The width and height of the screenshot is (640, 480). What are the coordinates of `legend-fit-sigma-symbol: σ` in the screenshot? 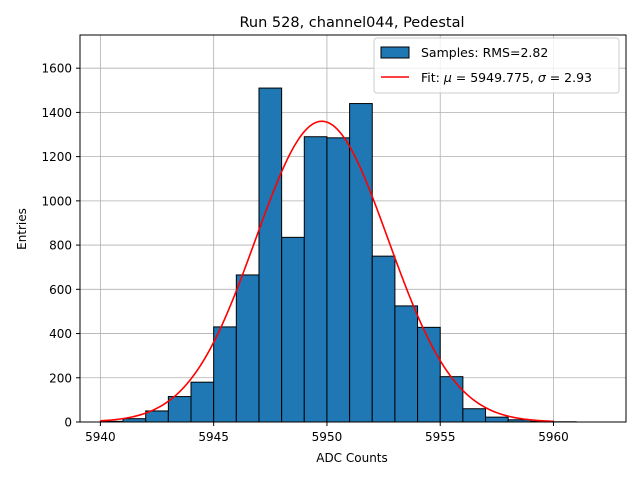 It's located at (542, 77).